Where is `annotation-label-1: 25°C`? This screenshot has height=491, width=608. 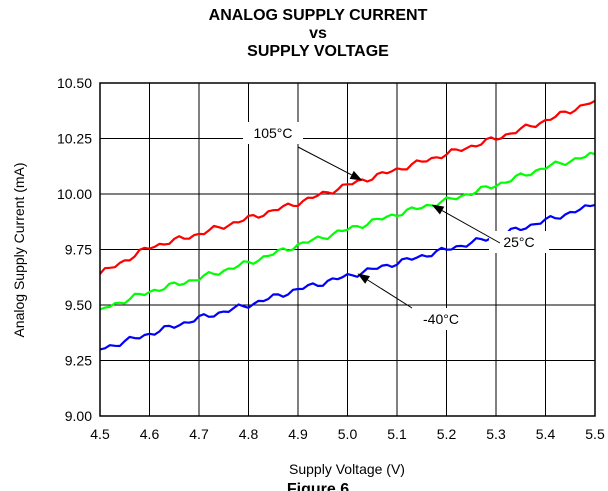 annotation-label-1: 25°C is located at coordinates (518, 242).